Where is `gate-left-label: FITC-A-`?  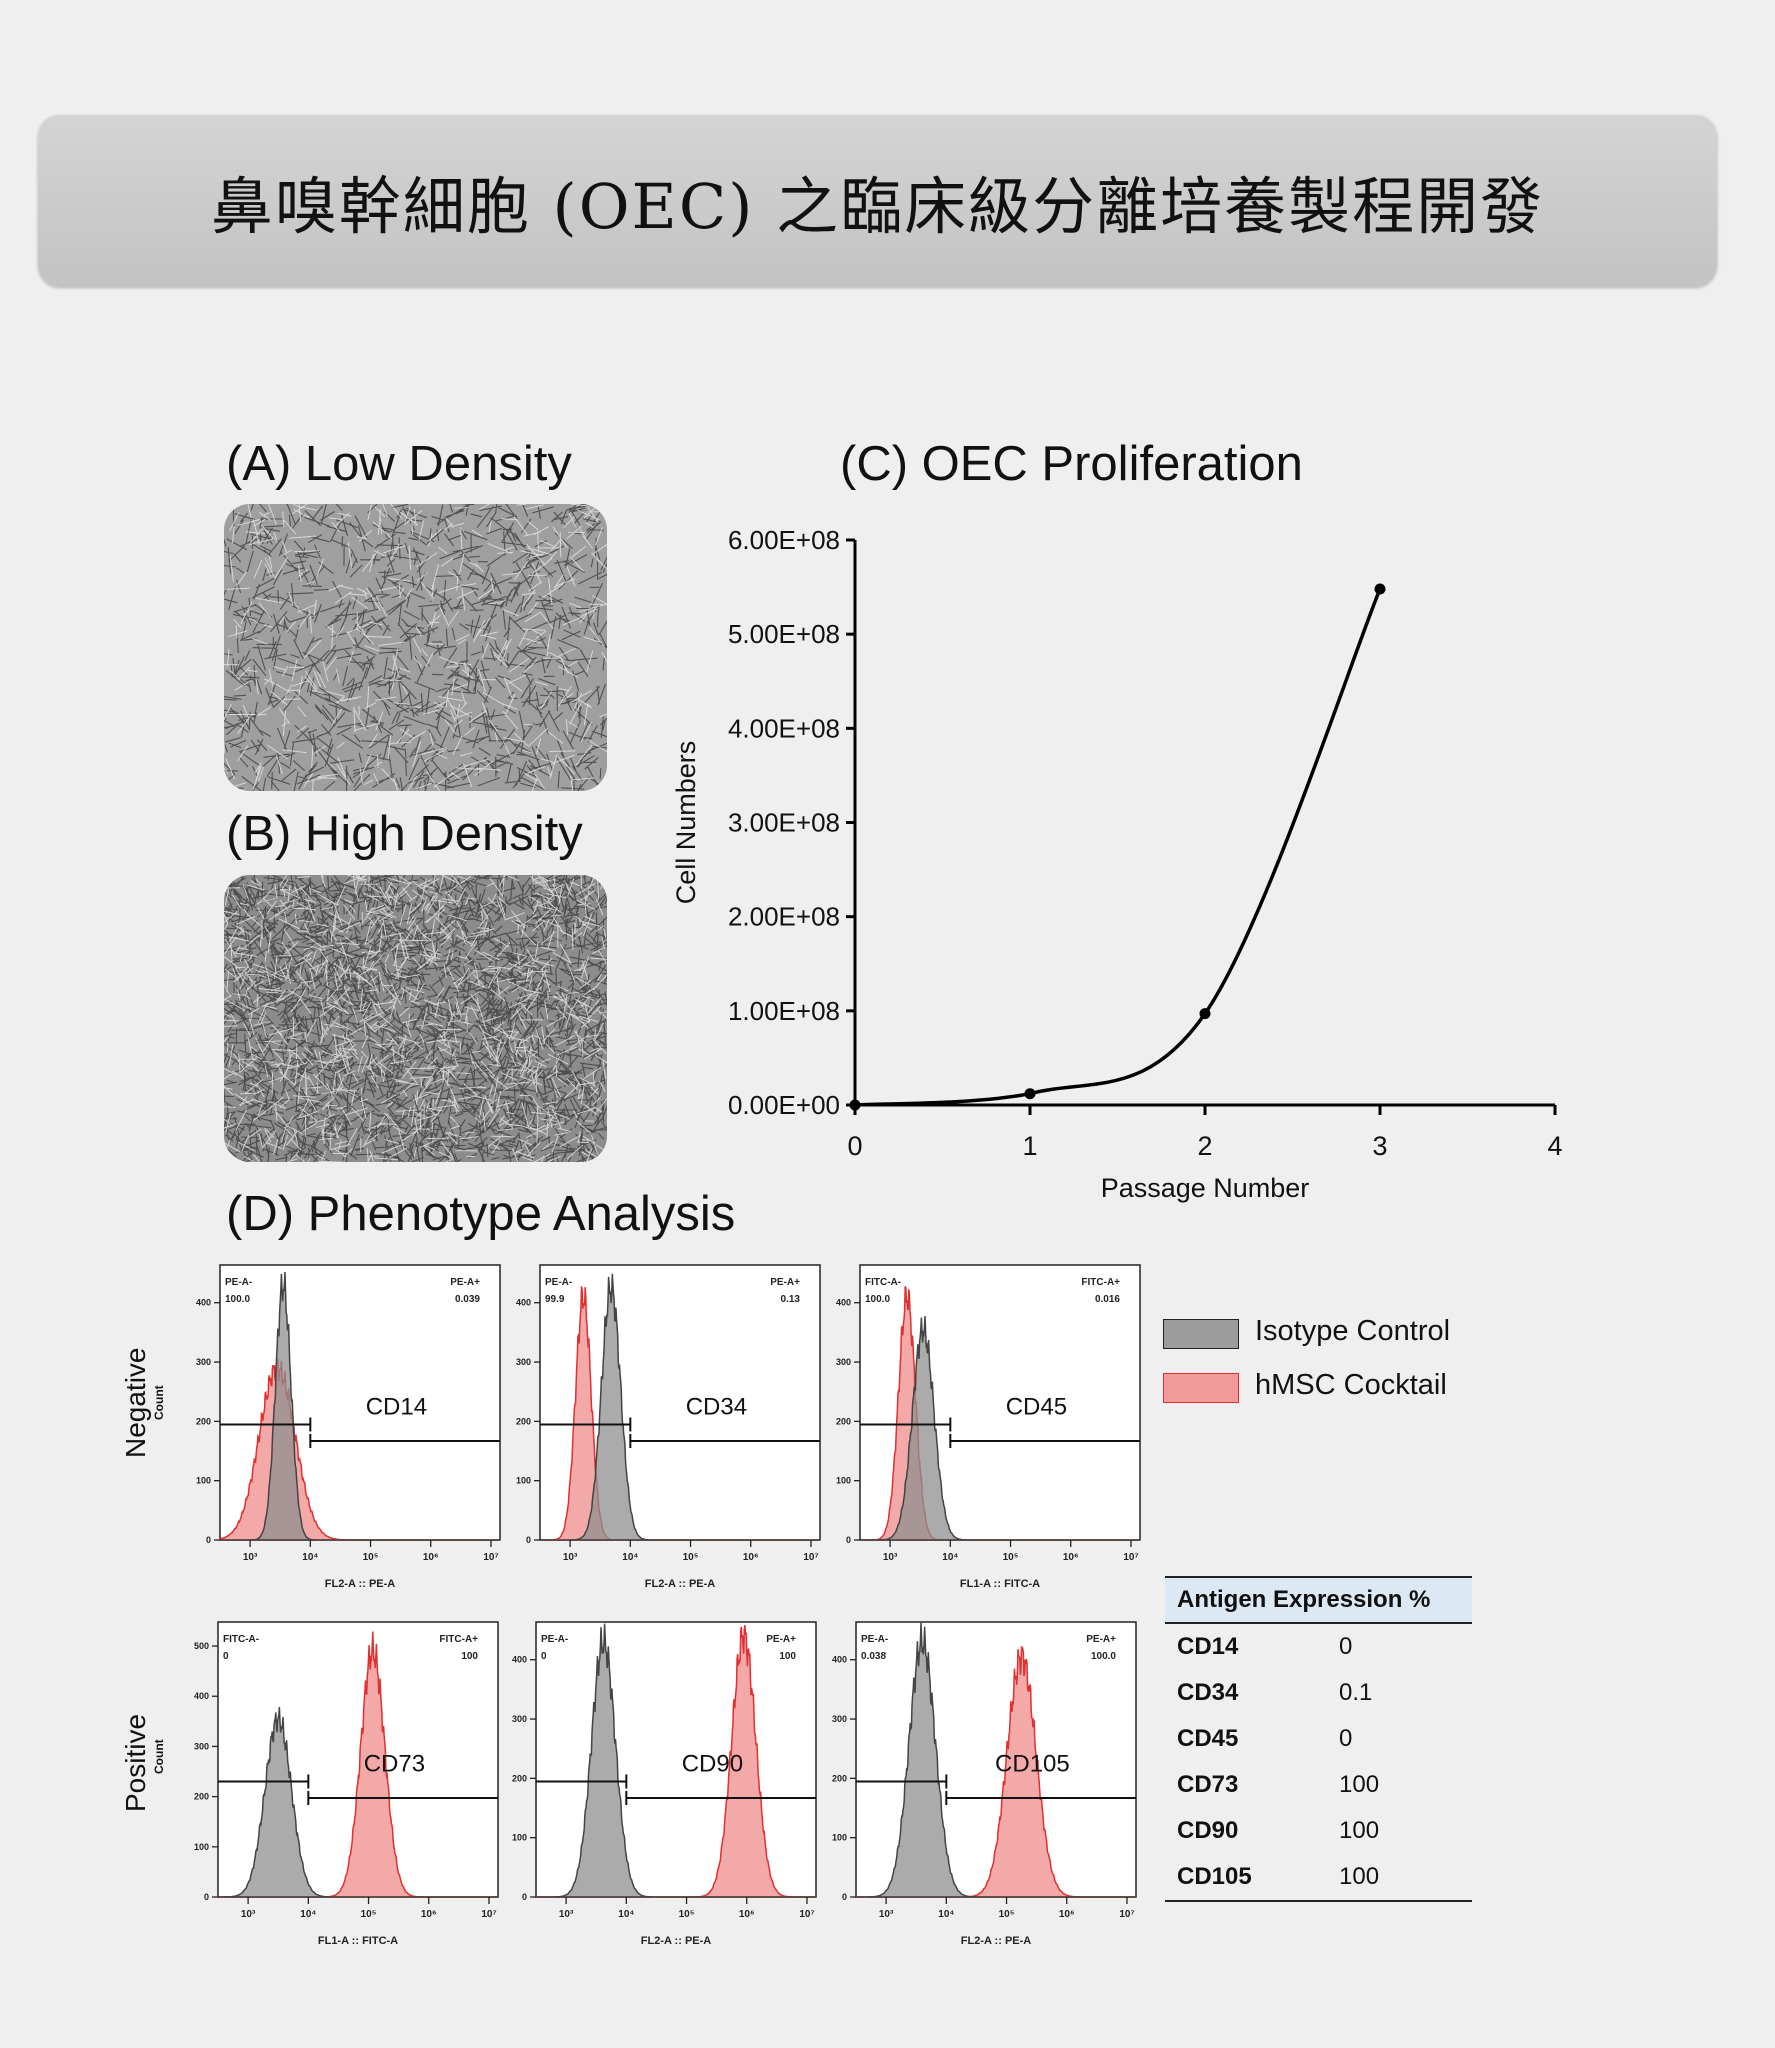 gate-left-label: FITC-A- is located at coordinates (883, 1282).